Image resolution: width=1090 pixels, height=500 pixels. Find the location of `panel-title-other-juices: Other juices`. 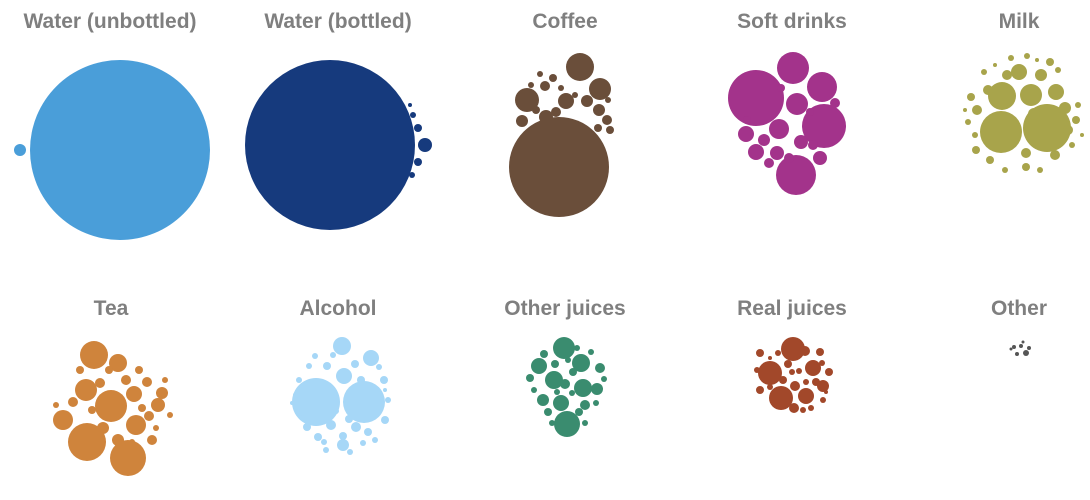

panel-title-other-juices: Other juices is located at coordinates (564, 308).